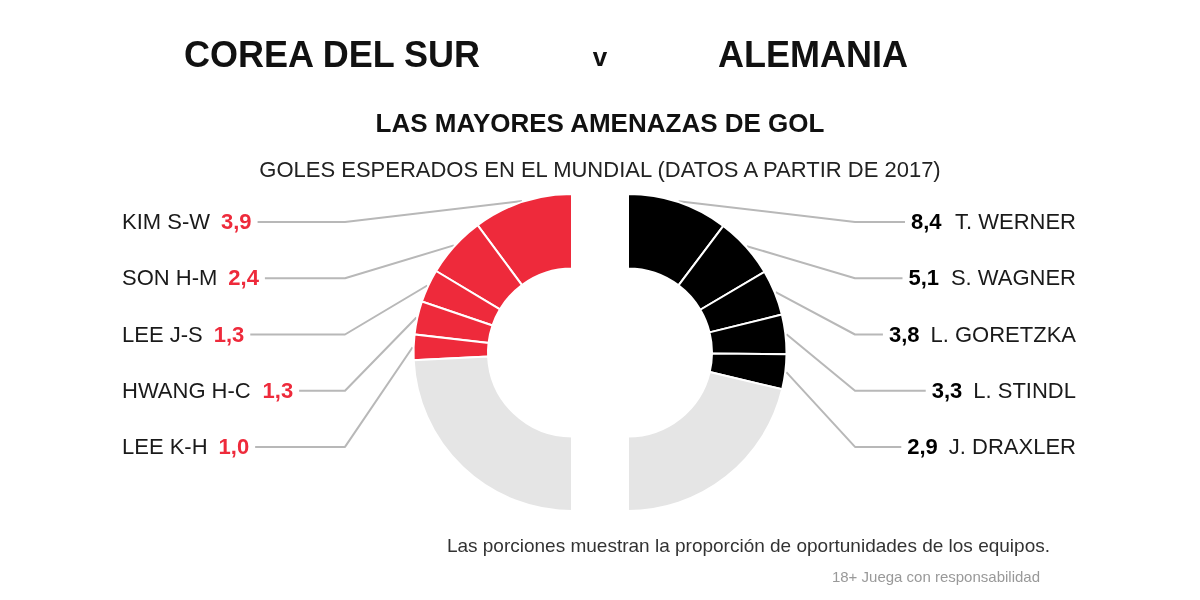  I want to click on data-label: 3,3, so click(947, 390).